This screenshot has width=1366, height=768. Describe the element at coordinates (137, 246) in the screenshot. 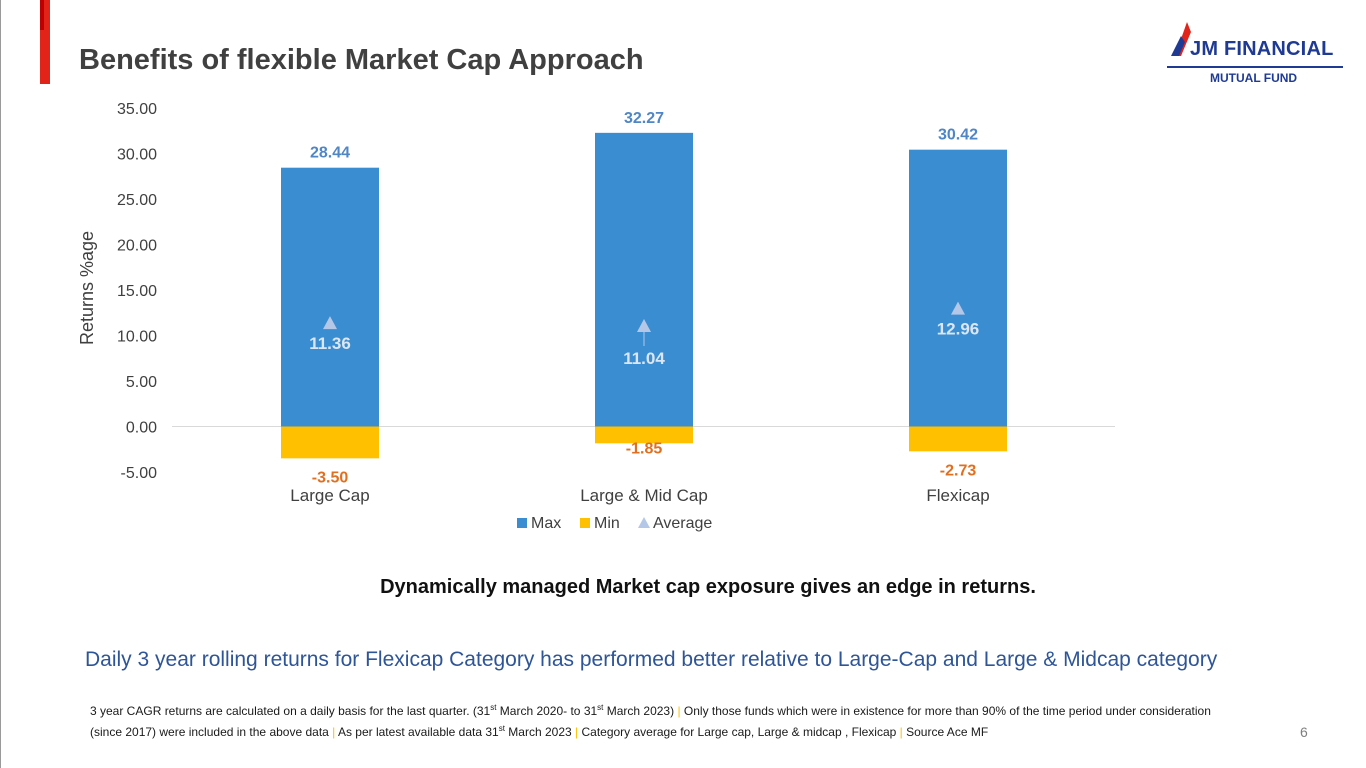

I see `y-tick-label: 20.00` at that location.